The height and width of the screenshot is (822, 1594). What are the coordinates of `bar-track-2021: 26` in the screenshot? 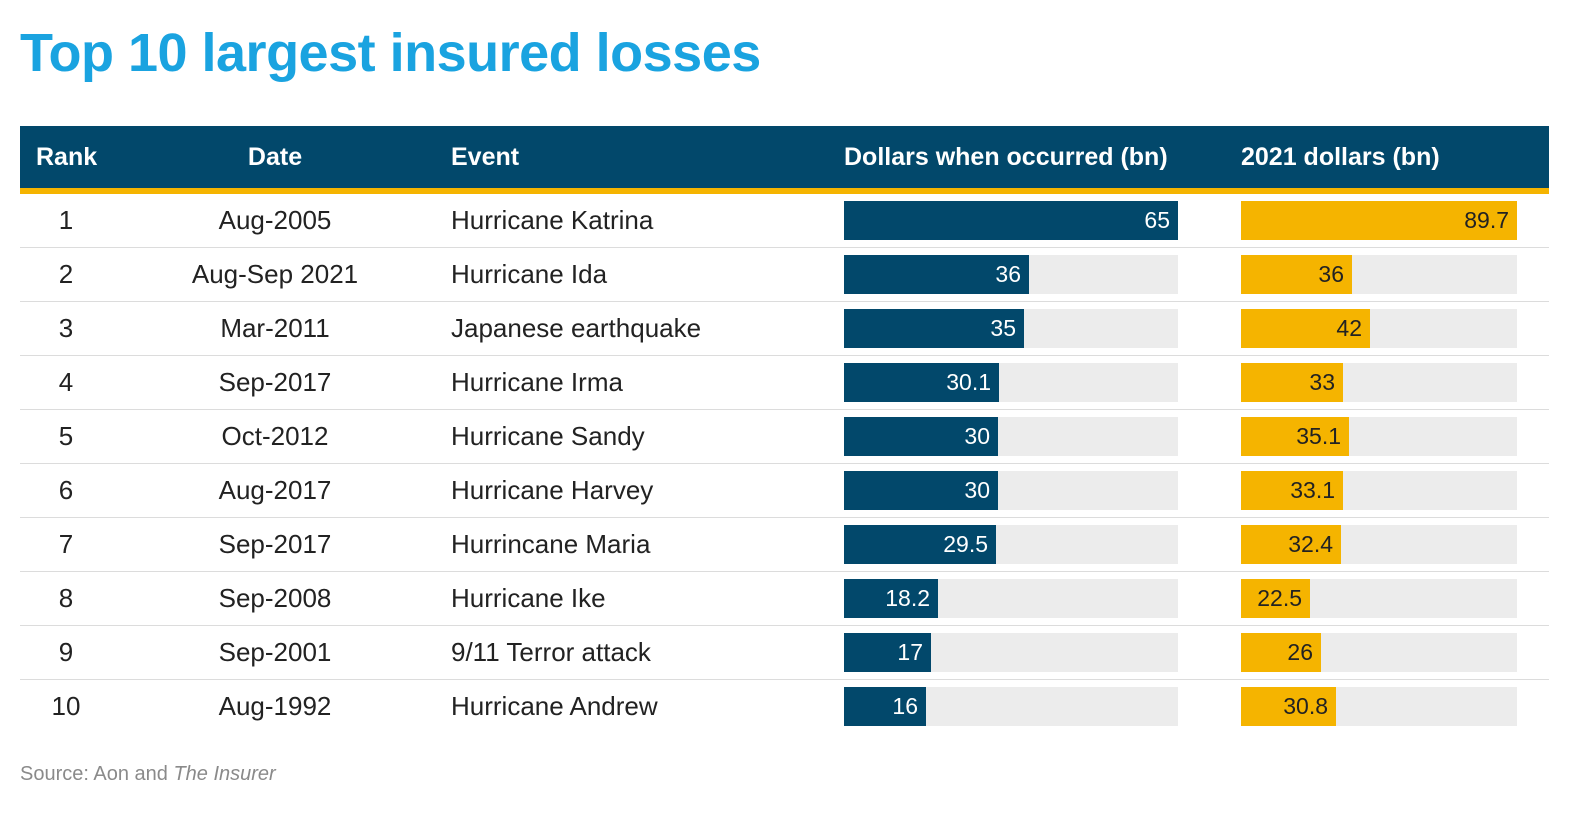 It's located at (1379, 652).